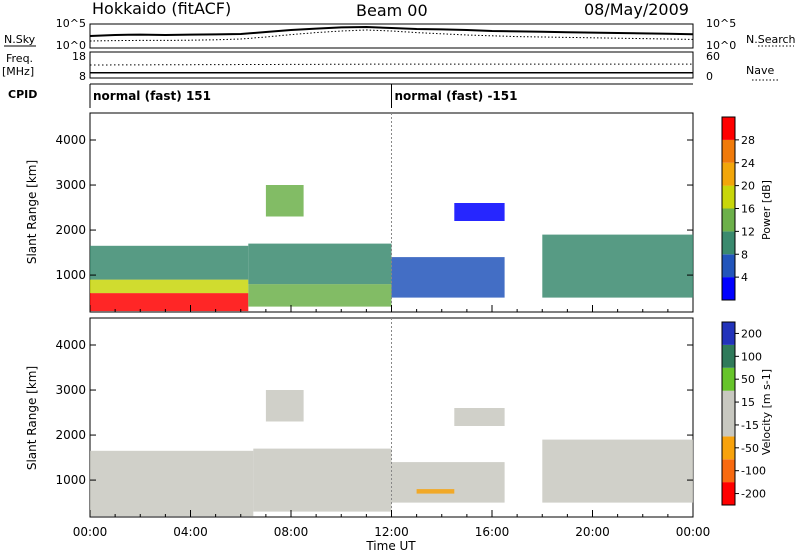 The height and width of the screenshot is (558, 800). What do you see at coordinates (392, 10) in the screenshot?
I see `beam-title: Beam 00` at bounding box center [392, 10].